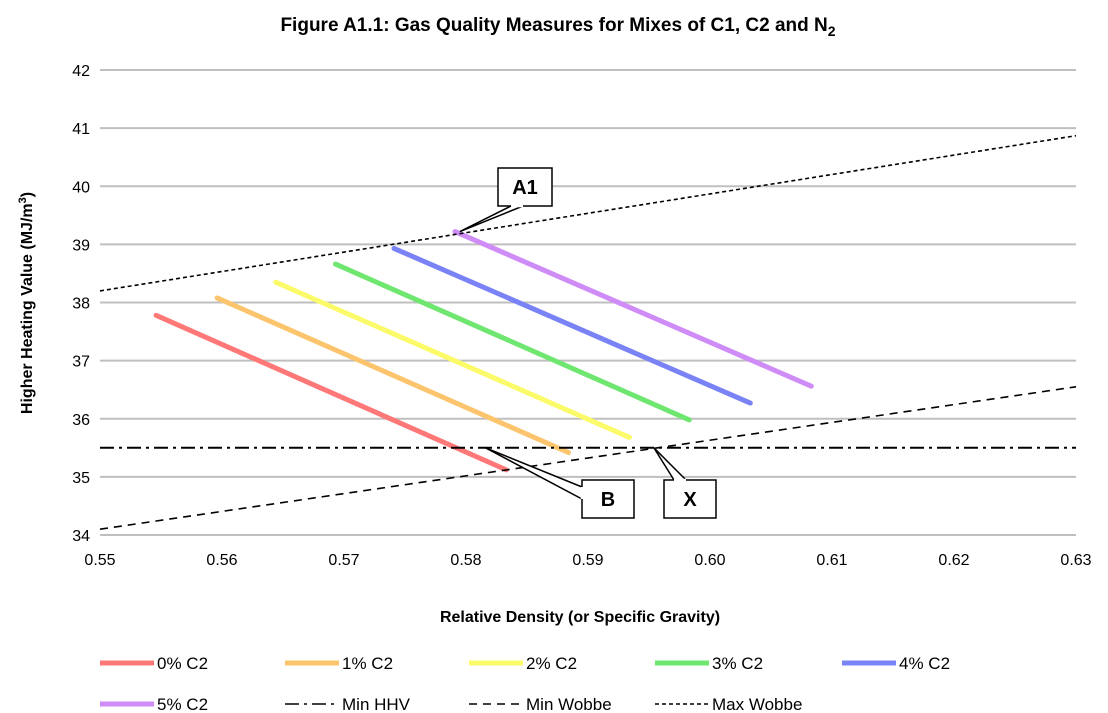 Image resolution: width=1108 pixels, height=713 pixels. What do you see at coordinates (81, 245) in the screenshot?
I see `y-tick-label: 39` at bounding box center [81, 245].